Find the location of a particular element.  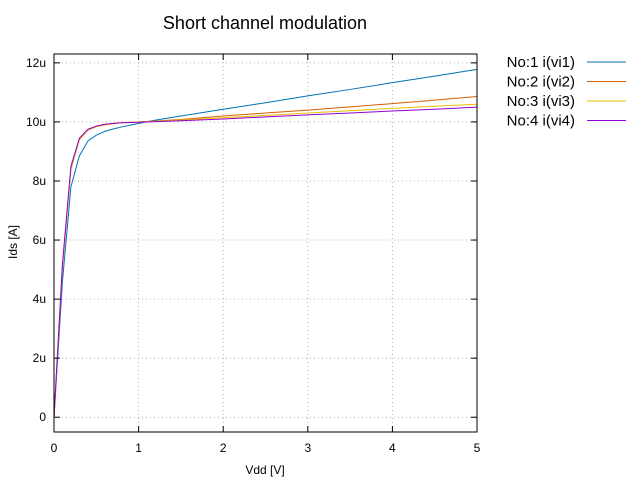

y-tick-label: 6u is located at coordinates (39, 240).